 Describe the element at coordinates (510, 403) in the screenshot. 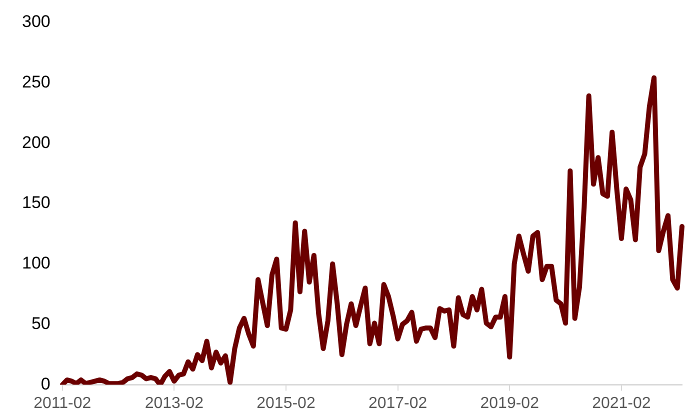

I see `x-tick-label: 2019-02` at that location.